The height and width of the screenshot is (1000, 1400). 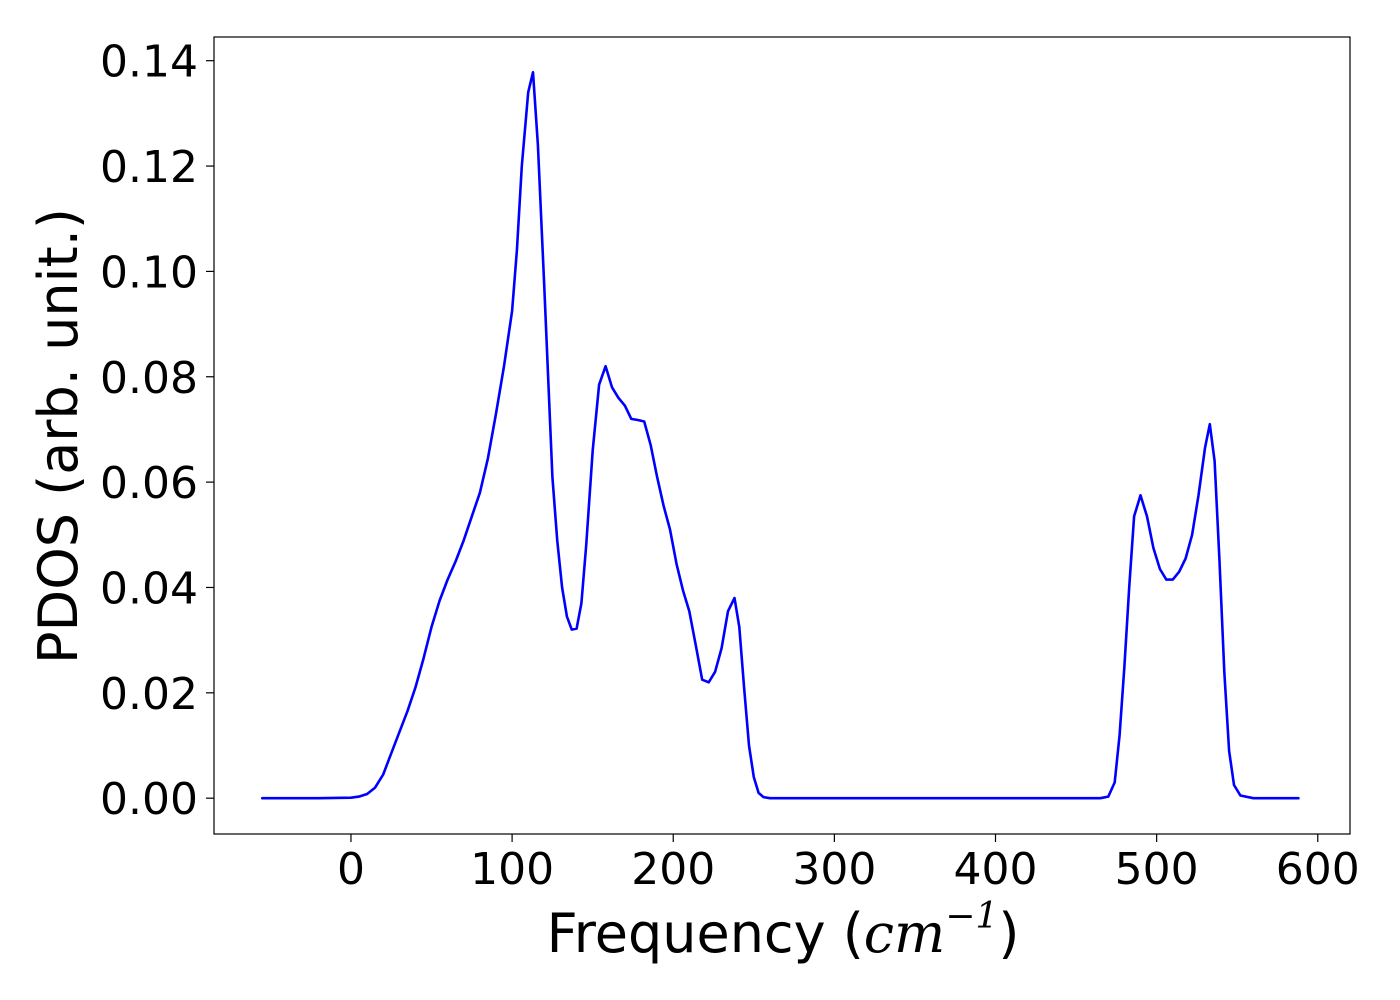 I want to click on x-axis-label-exponent: −1, so click(x=971, y=916).